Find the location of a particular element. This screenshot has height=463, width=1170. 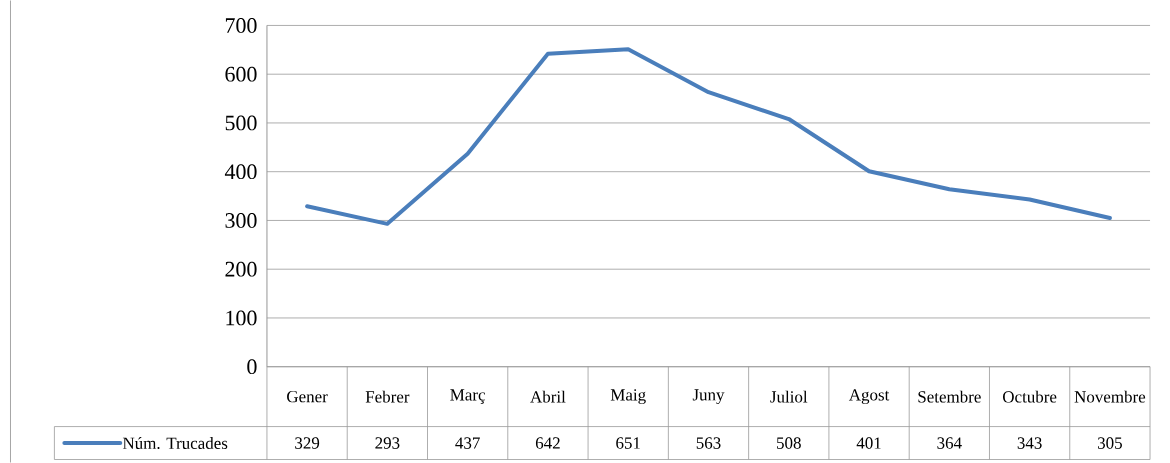

x-tick-label: Octubre is located at coordinates (1029, 396).